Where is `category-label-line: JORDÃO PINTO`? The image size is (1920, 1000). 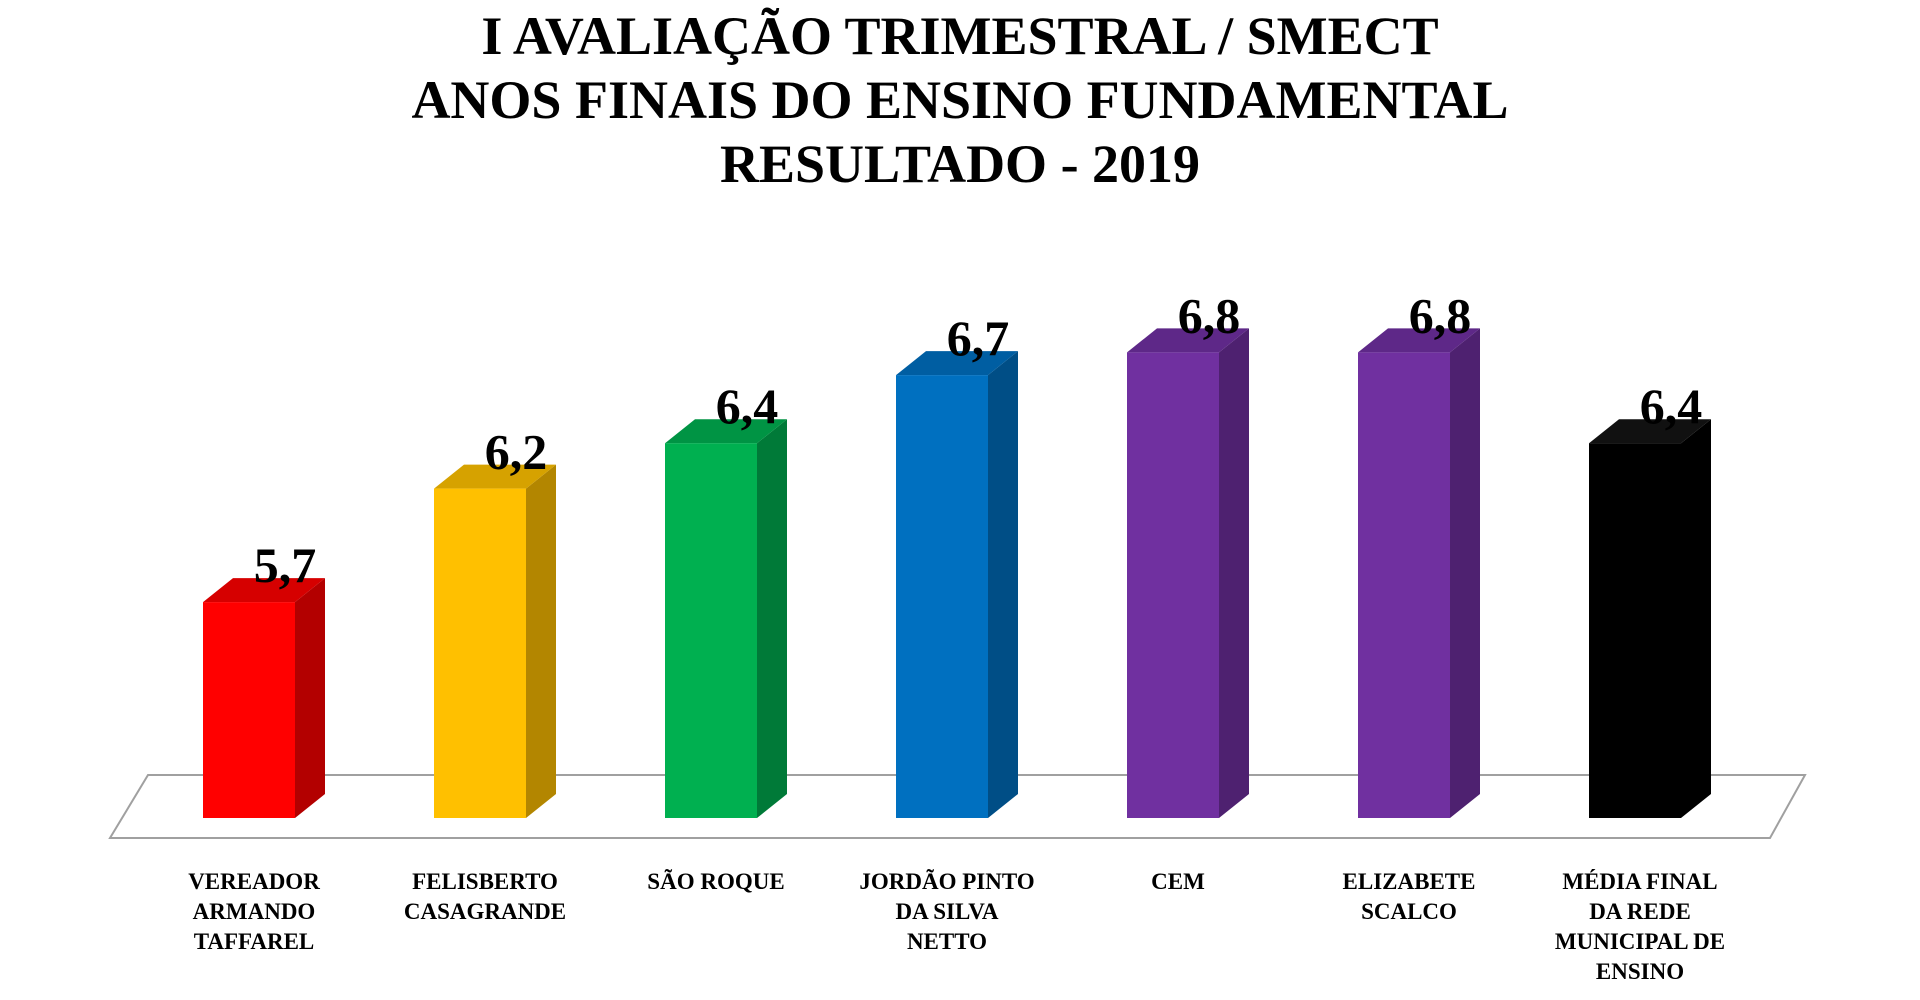
category-label-line: JORDÃO PINTO is located at coordinates (946, 881).